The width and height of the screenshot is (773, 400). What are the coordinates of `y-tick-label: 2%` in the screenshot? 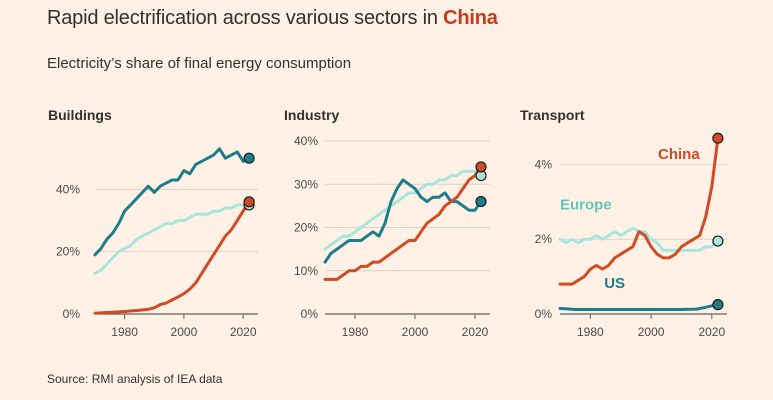 It's located at (544, 239).